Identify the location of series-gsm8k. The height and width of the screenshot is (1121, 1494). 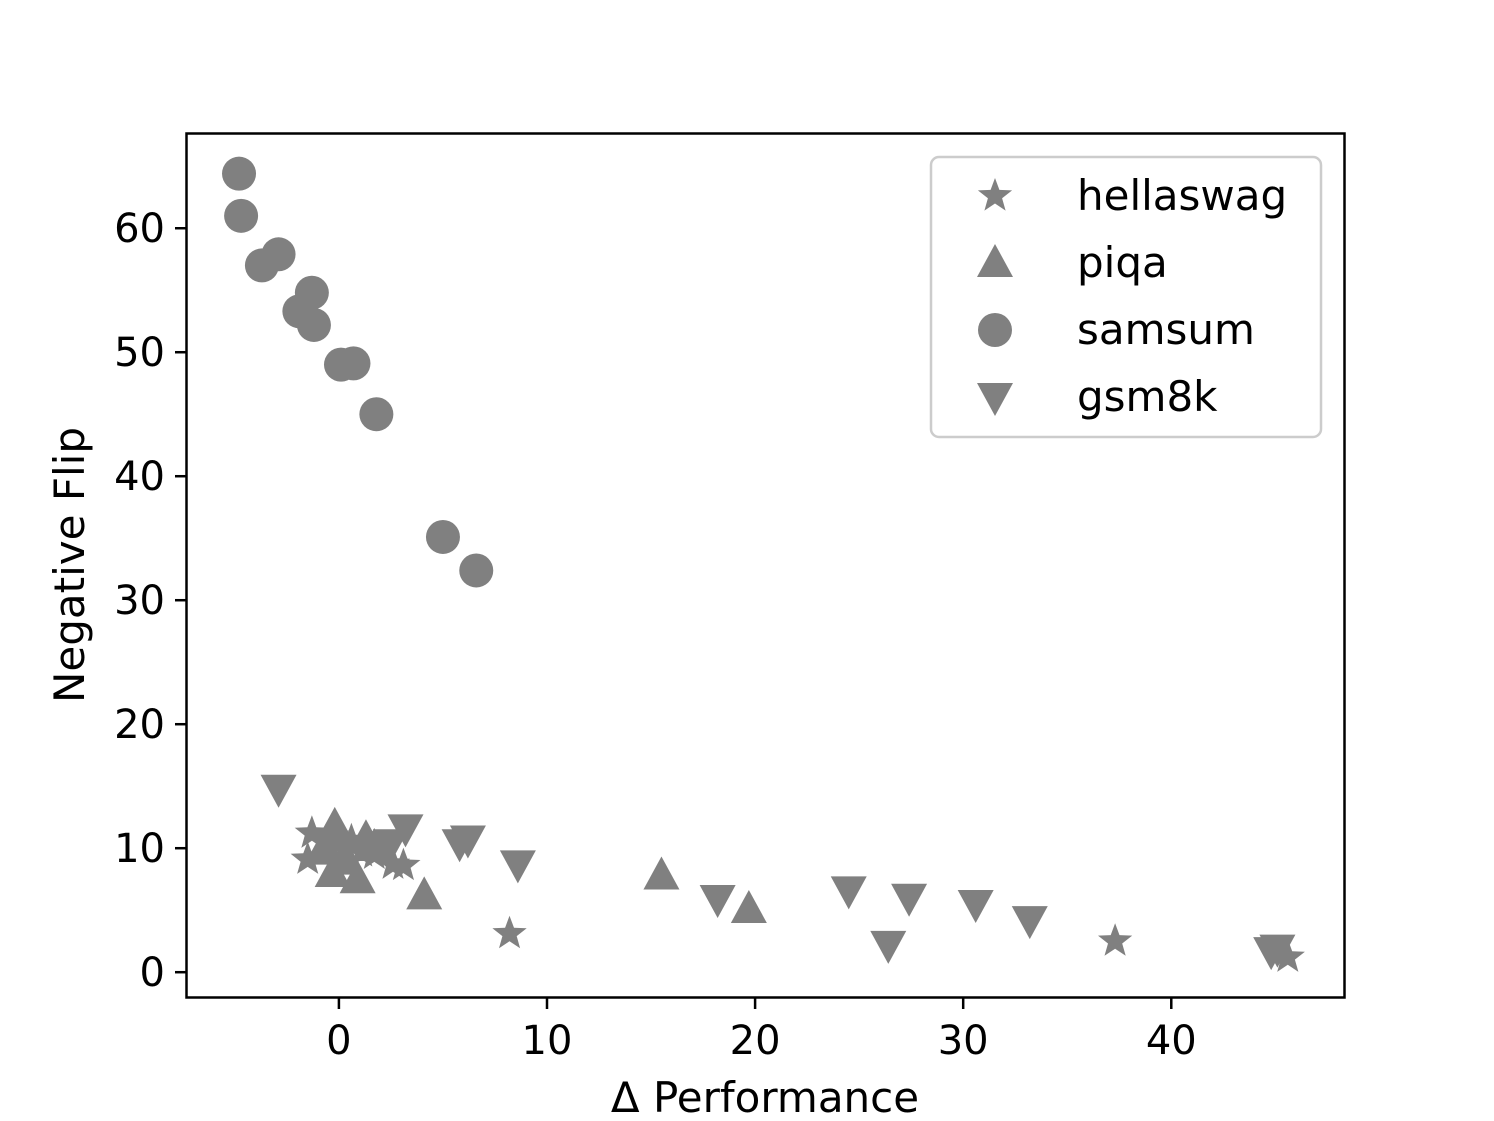
(778, 872).